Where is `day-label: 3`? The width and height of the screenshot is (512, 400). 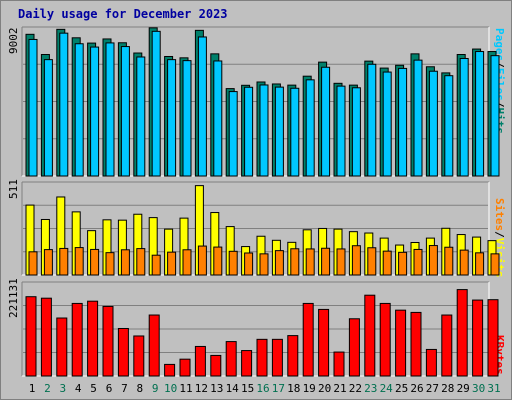 day-label: 3 is located at coordinates (62, 388).